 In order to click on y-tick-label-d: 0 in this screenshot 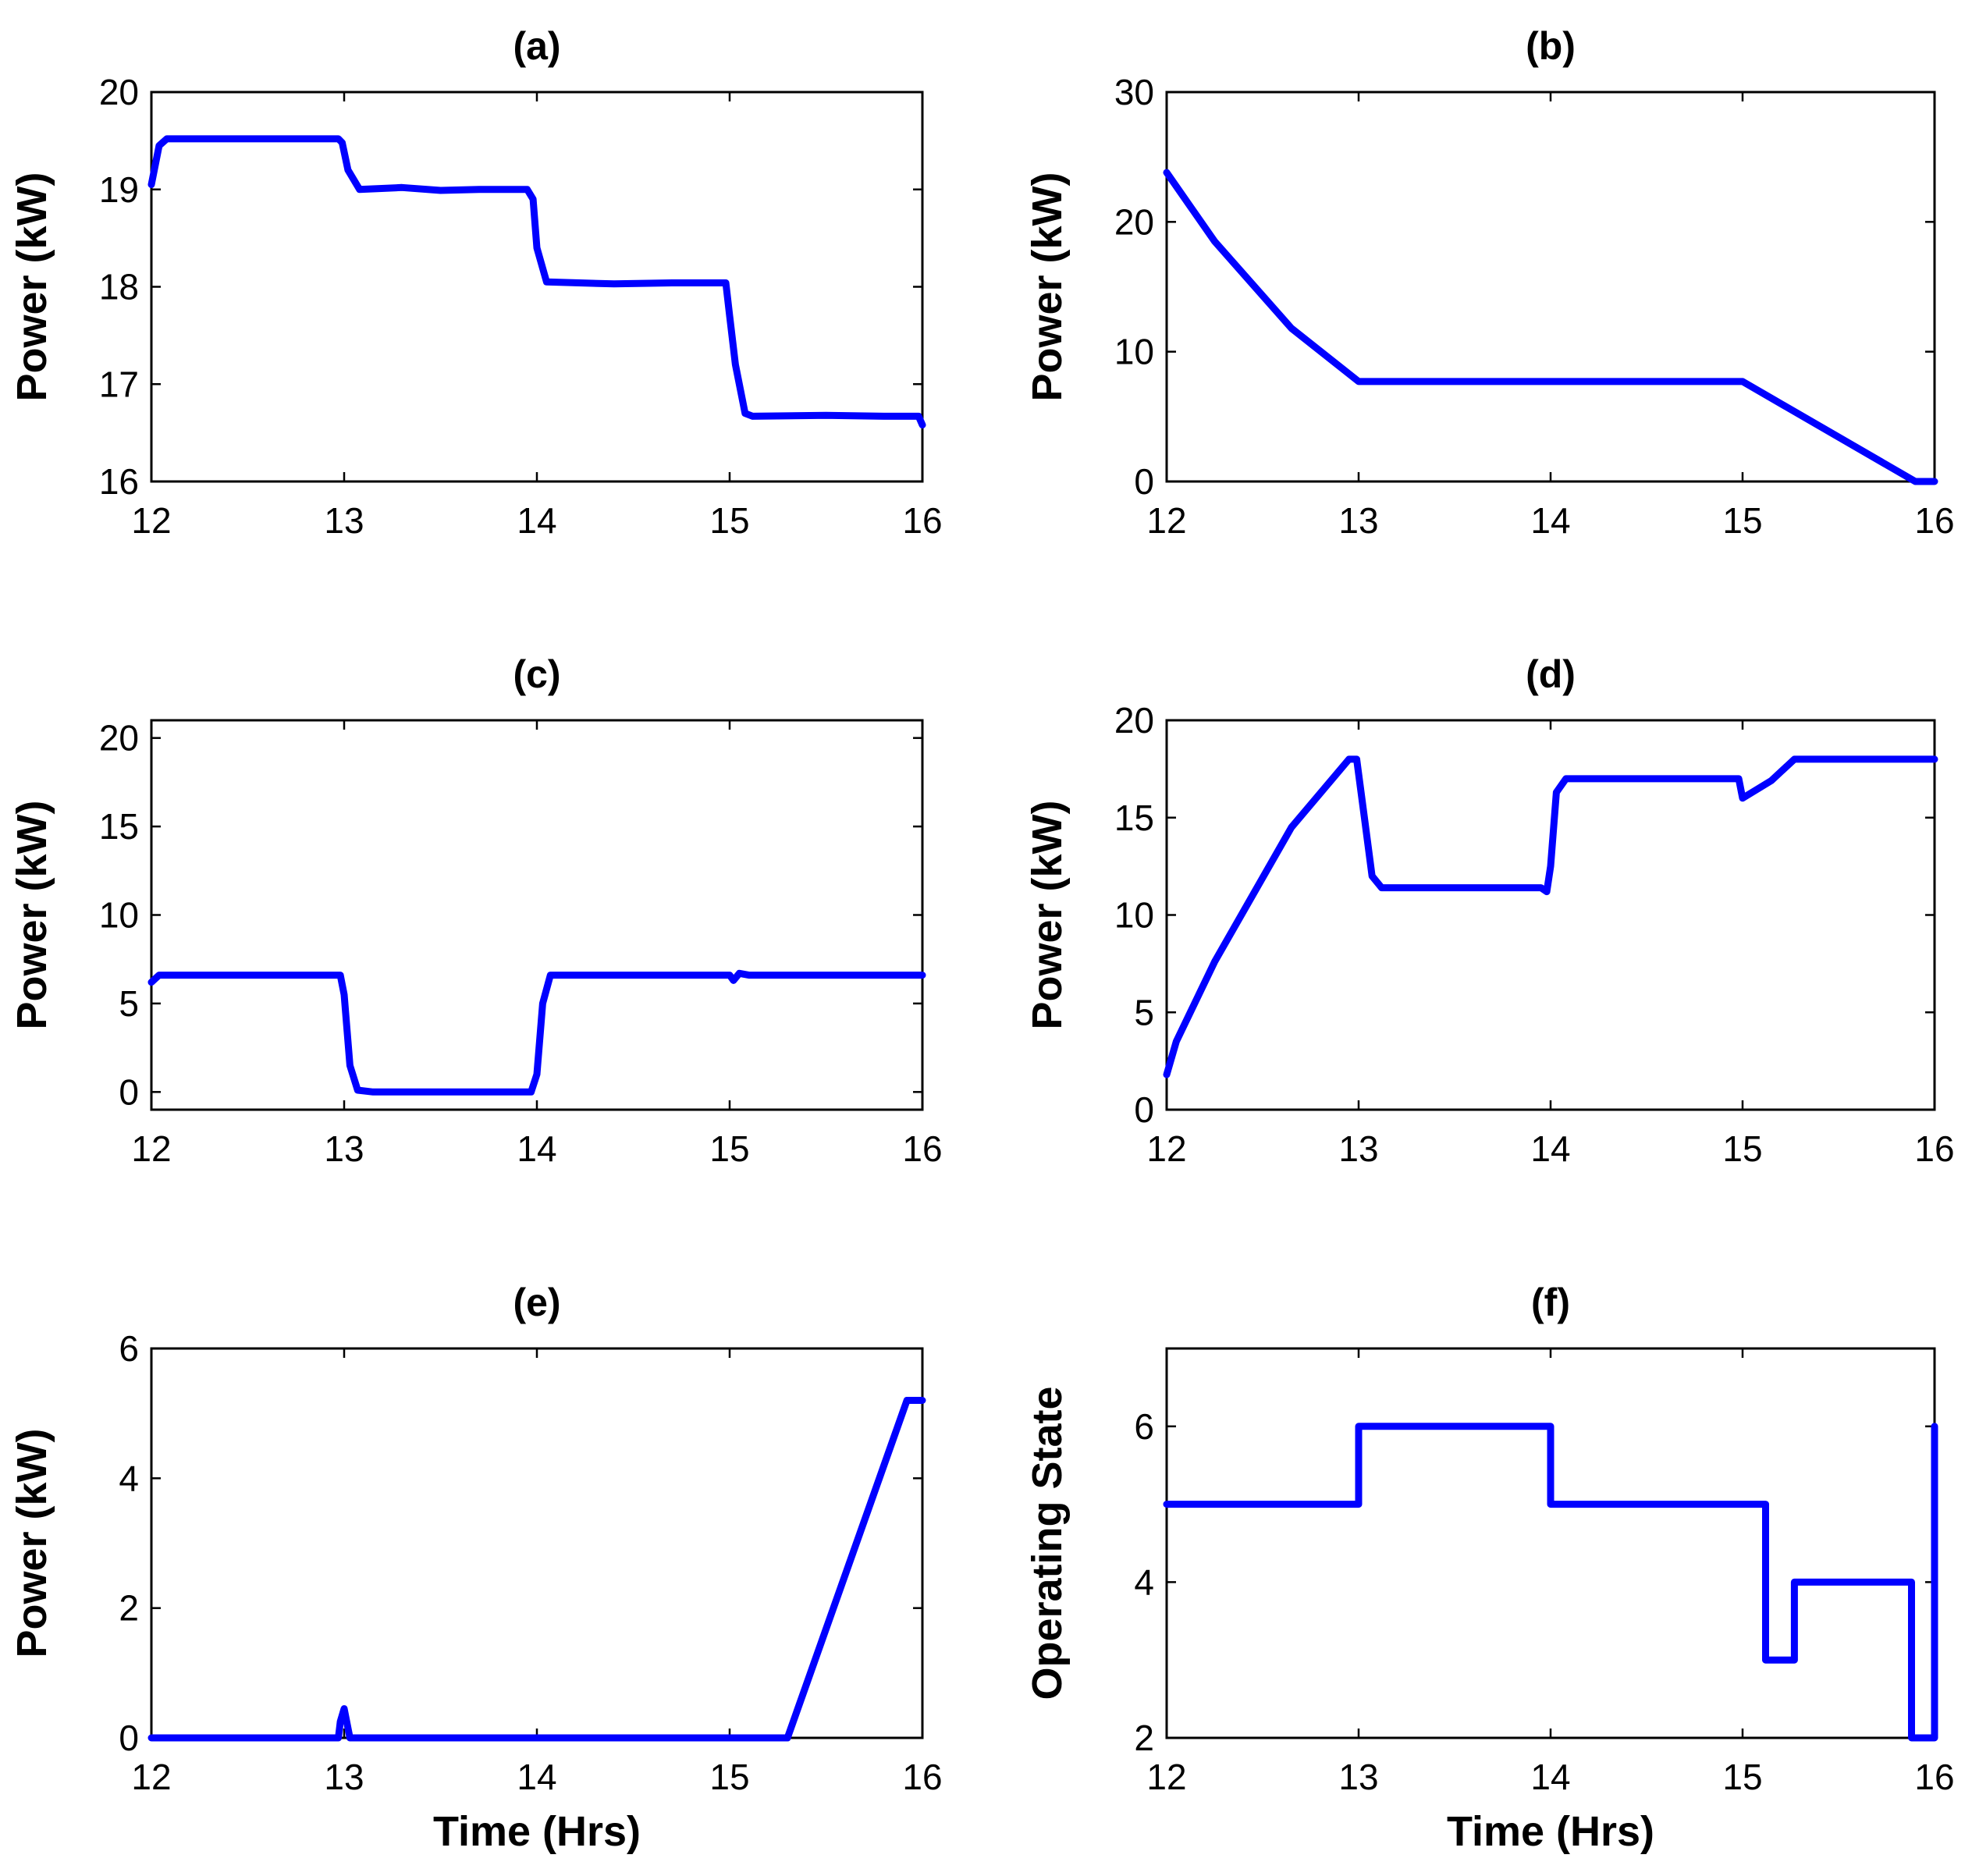, I will do `click(1144, 1109)`.